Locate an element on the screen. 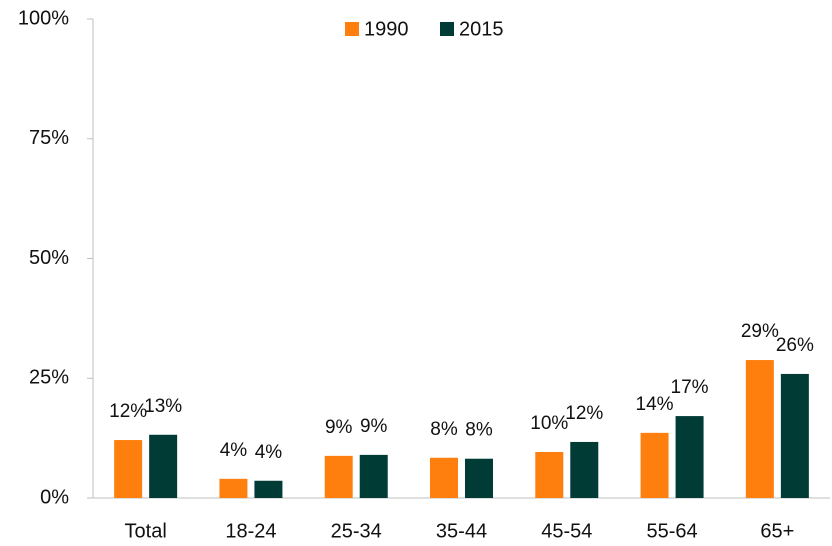  x-tick-label: 45-54 is located at coordinates (566, 531).